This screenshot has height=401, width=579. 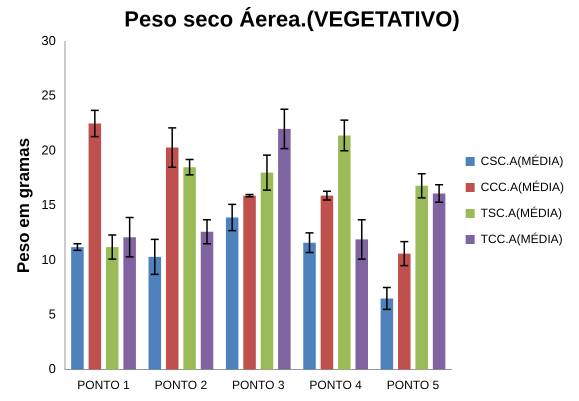 I want to click on x-tick-label: PONTO 5, so click(x=413, y=385).